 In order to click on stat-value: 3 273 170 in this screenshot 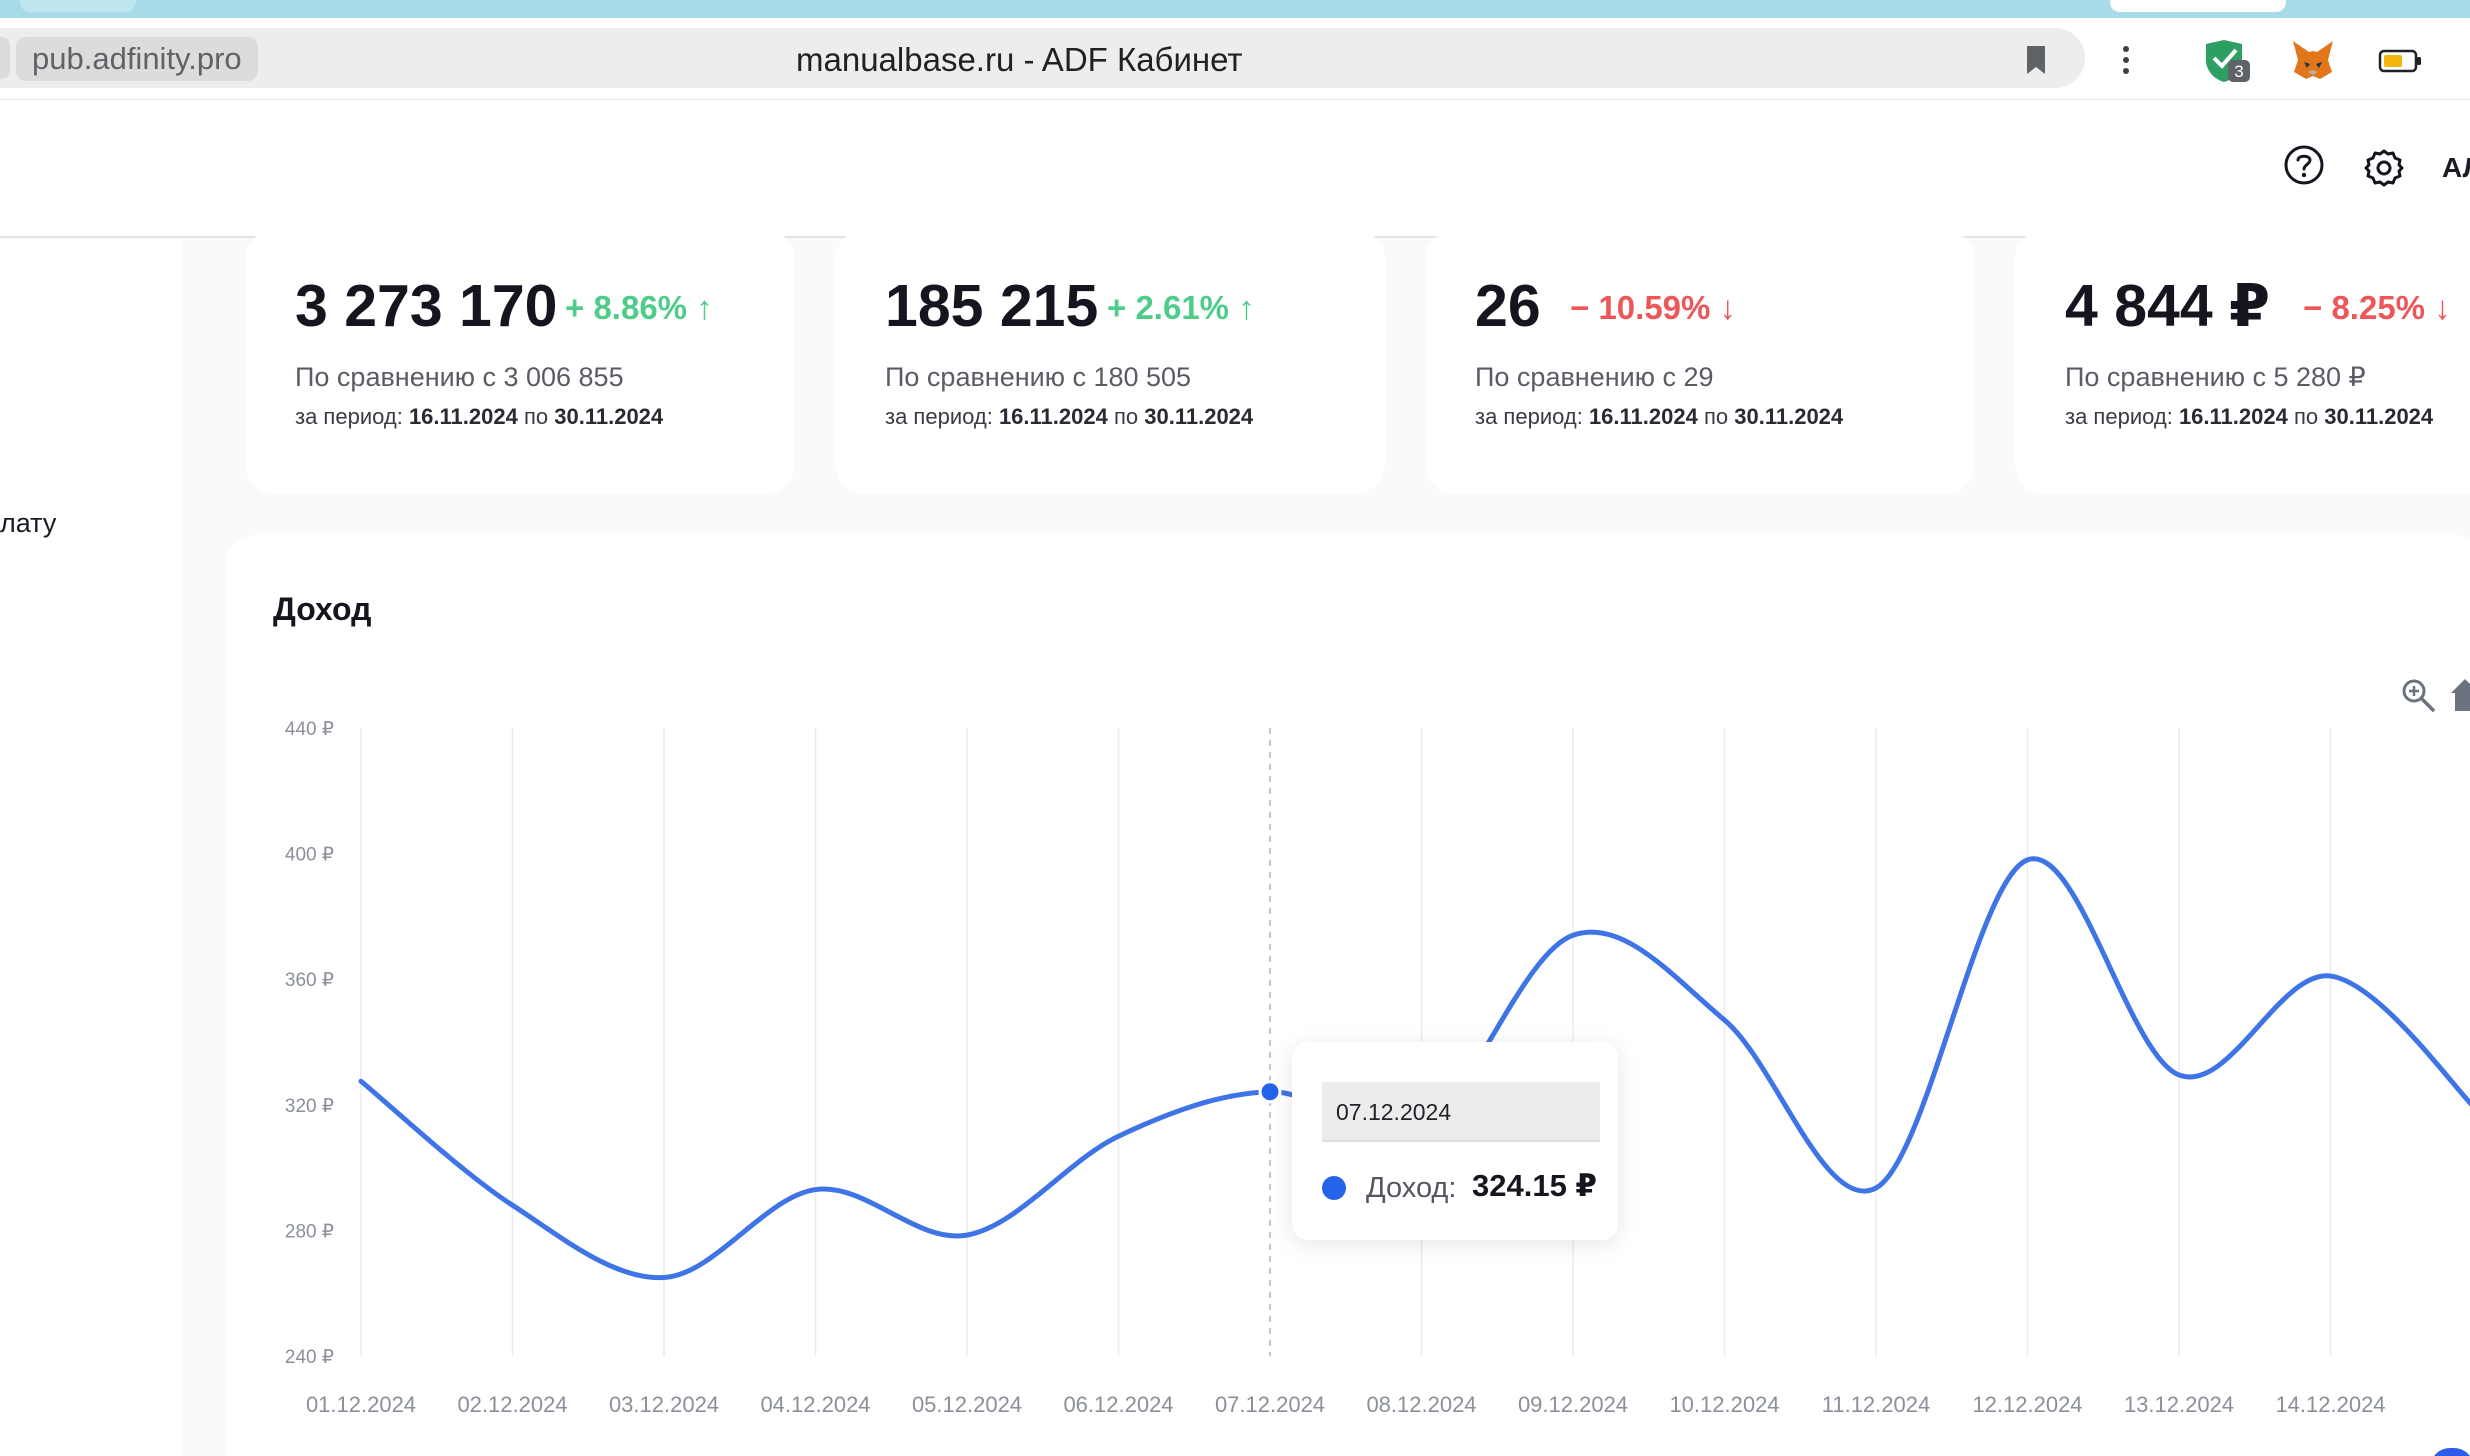, I will do `click(426, 306)`.